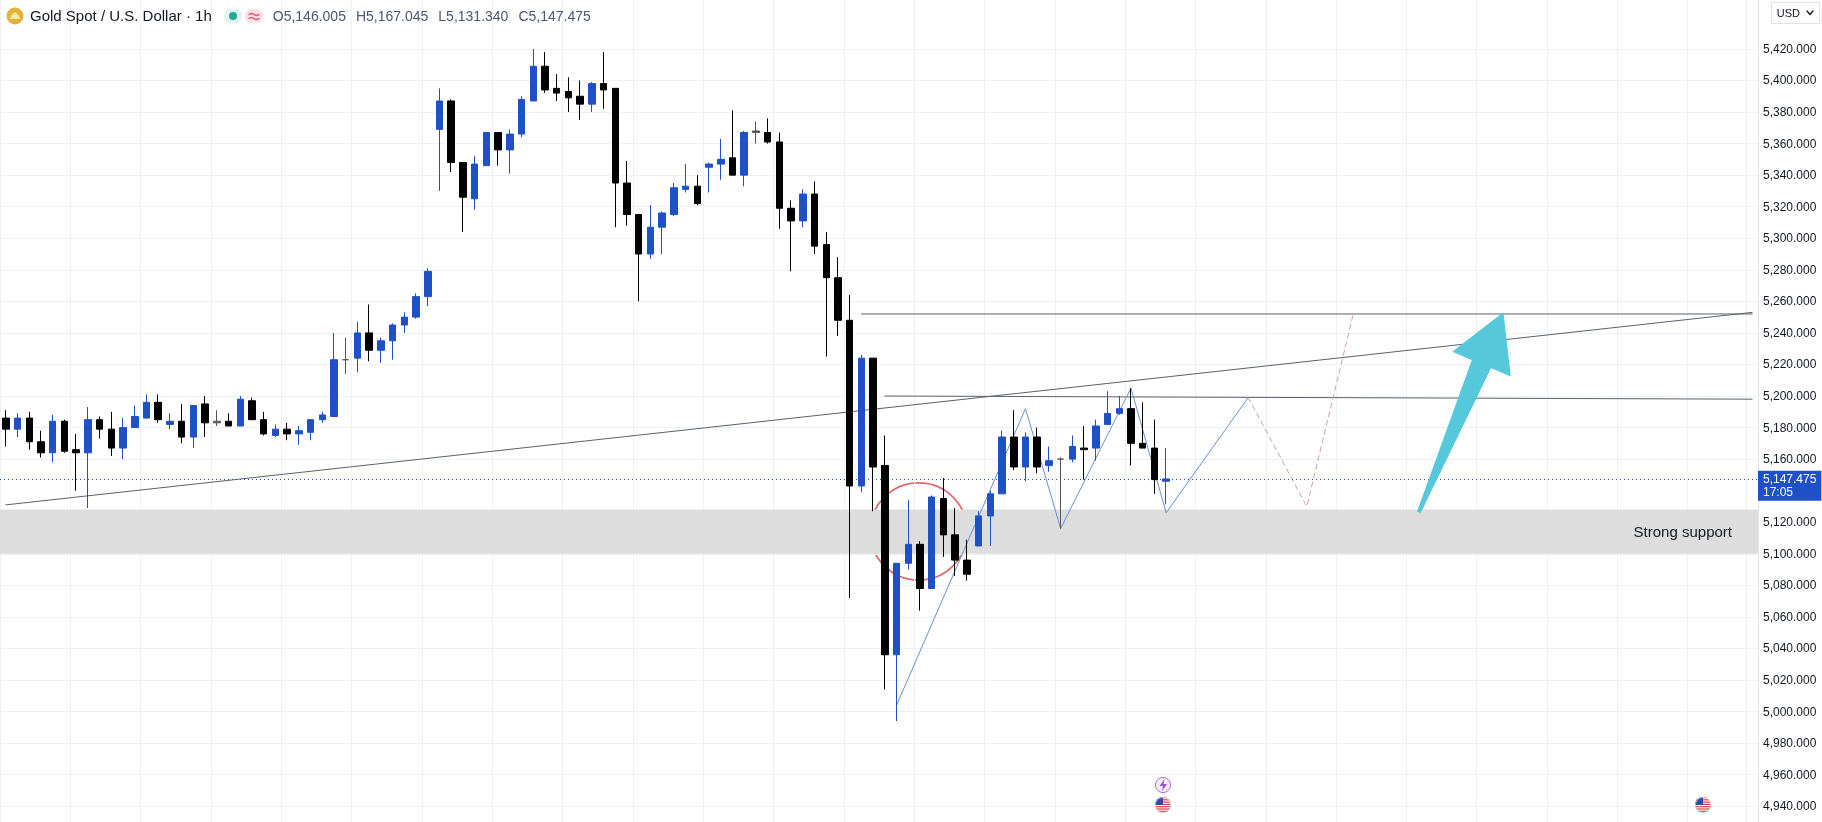  I want to click on y-tick-label: 5,000.000, so click(1790, 711).